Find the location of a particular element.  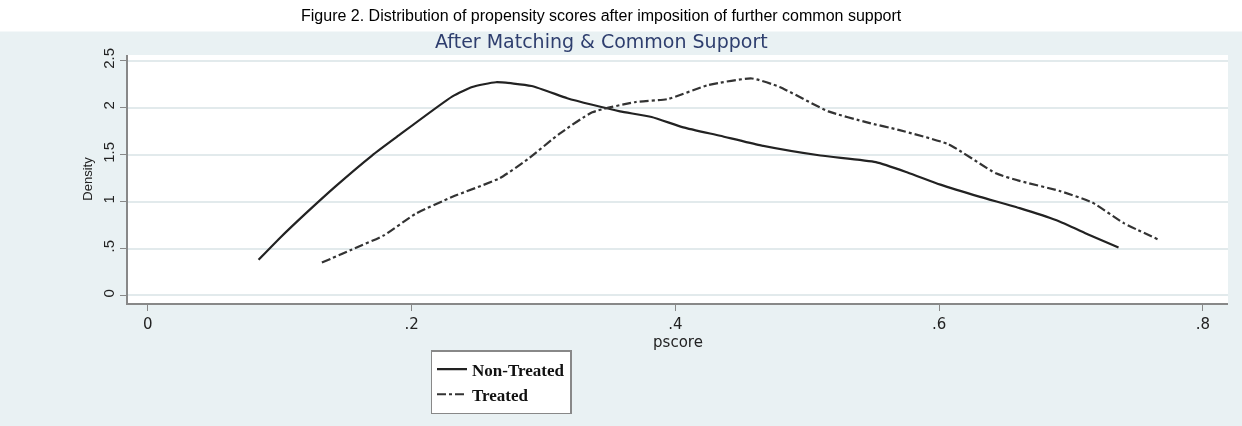

legend-label: Treated is located at coordinates (500, 395).